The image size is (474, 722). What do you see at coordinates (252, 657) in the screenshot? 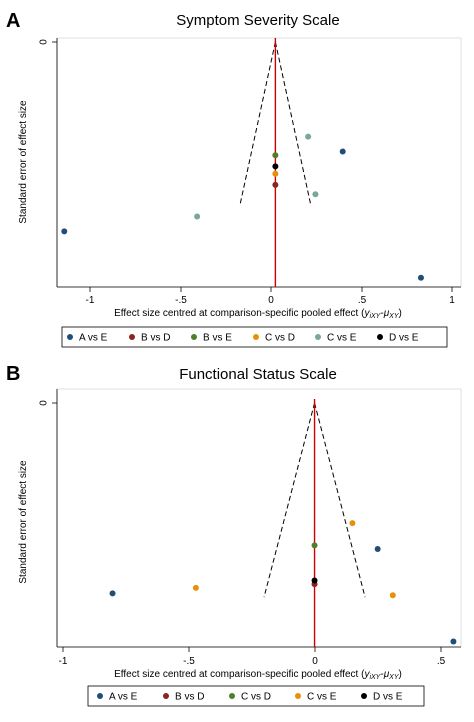
I see `x-ticks: -1 -.5 0 .5` at bounding box center [252, 657].